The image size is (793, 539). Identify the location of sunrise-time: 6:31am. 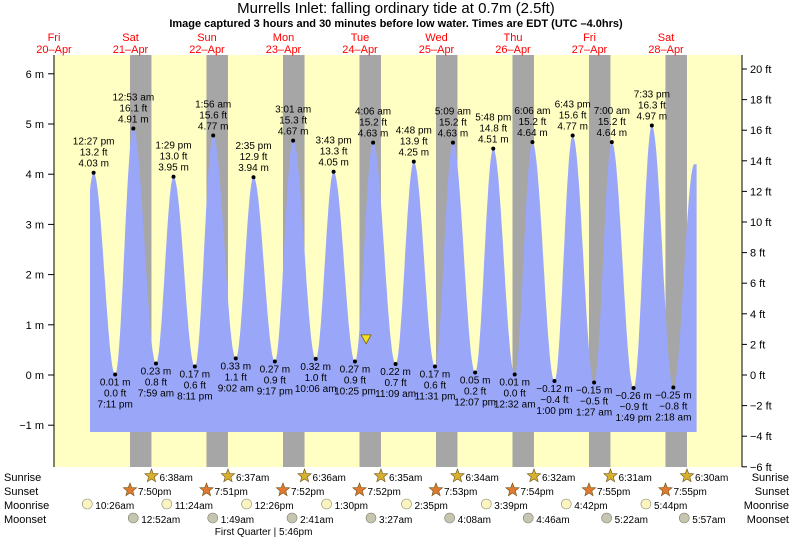
(634, 478).